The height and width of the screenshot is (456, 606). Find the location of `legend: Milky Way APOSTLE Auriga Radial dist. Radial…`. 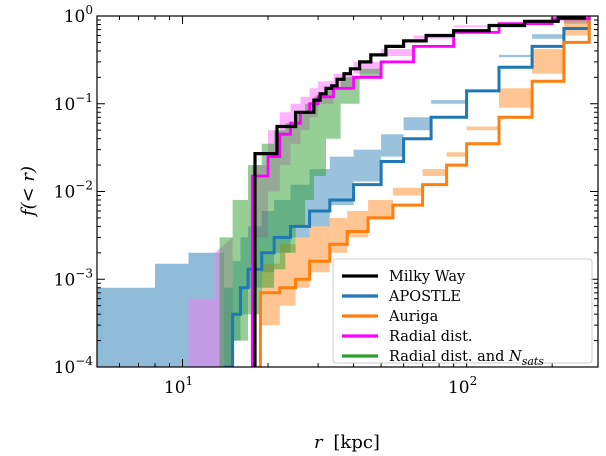

legend: Milky Way APOSTLE Auriga Radial dist. Radial… is located at coordinates (462, 313).